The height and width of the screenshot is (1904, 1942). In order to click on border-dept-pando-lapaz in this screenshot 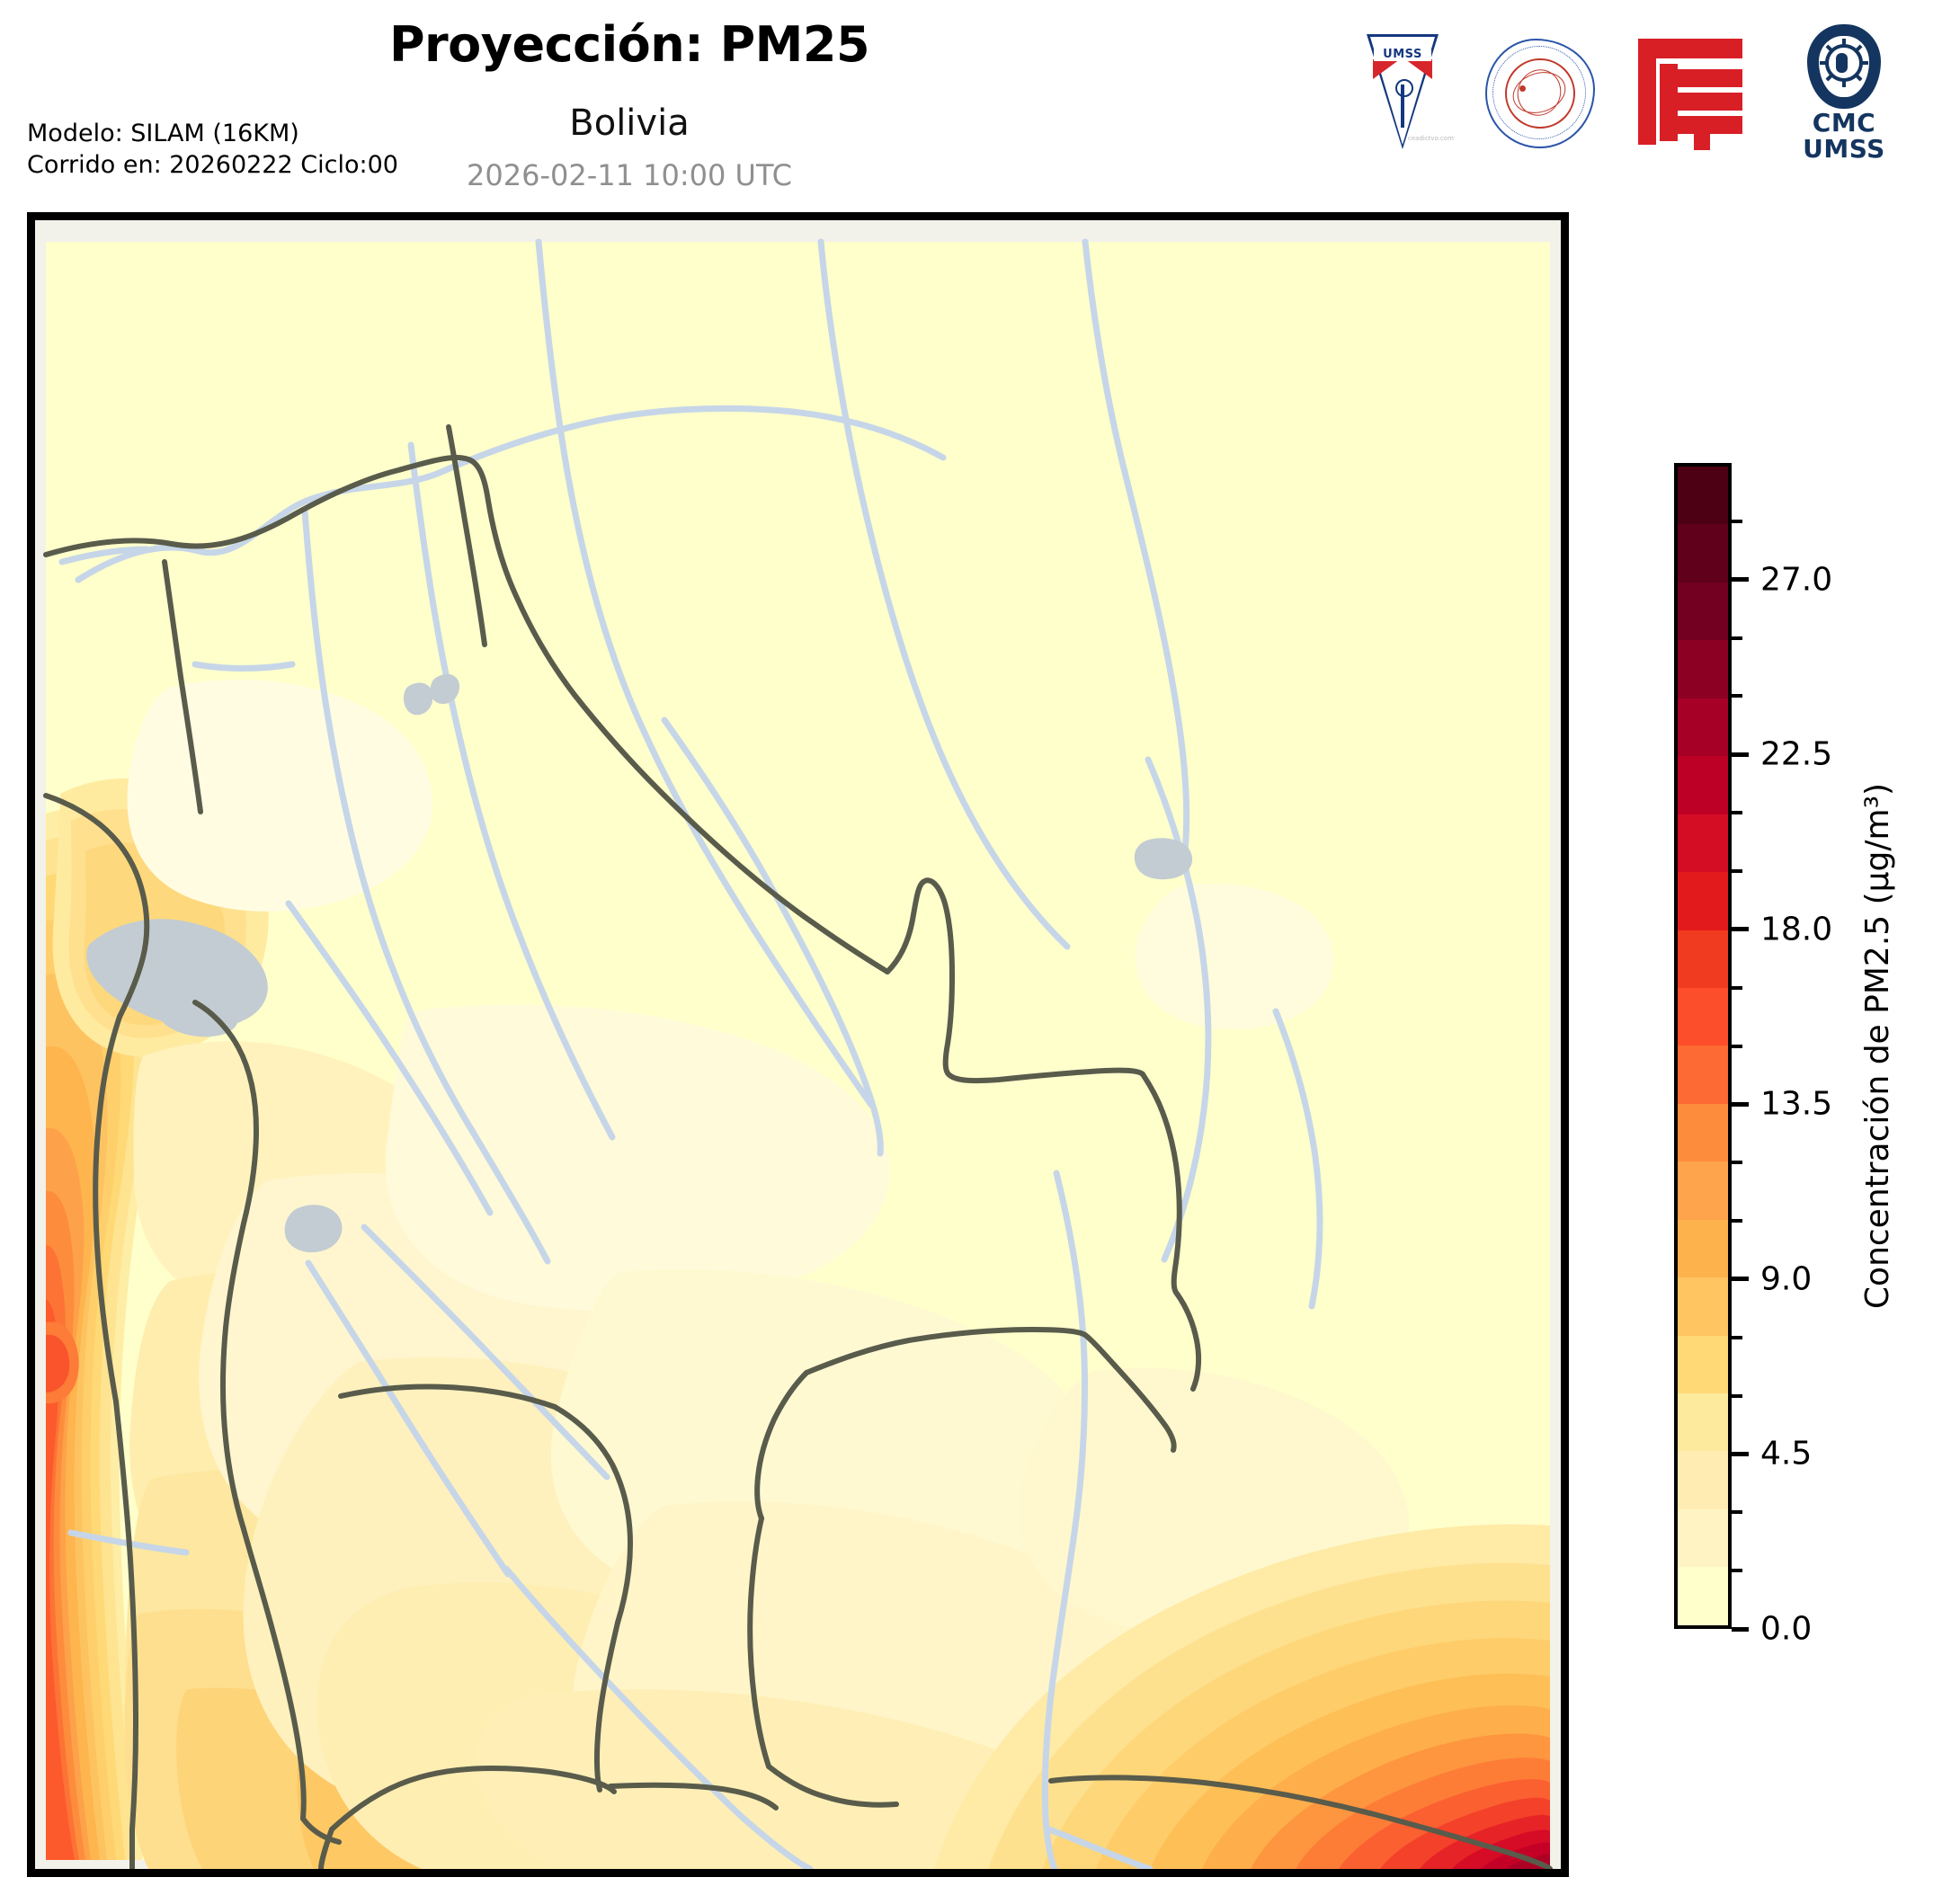, I will do `click(182, 686)`.